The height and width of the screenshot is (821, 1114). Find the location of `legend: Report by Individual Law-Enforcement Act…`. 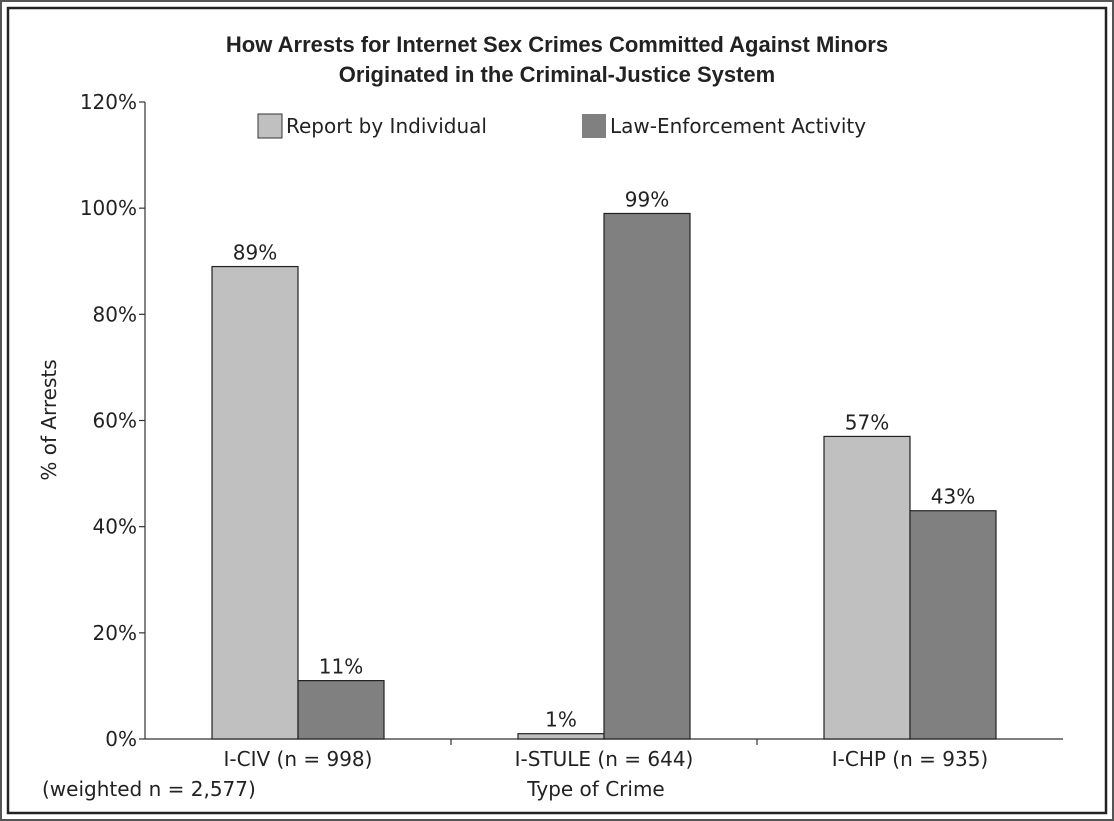

legend: Report by Individual Law-Enforcement Act… is located at coordinates (561, 126).